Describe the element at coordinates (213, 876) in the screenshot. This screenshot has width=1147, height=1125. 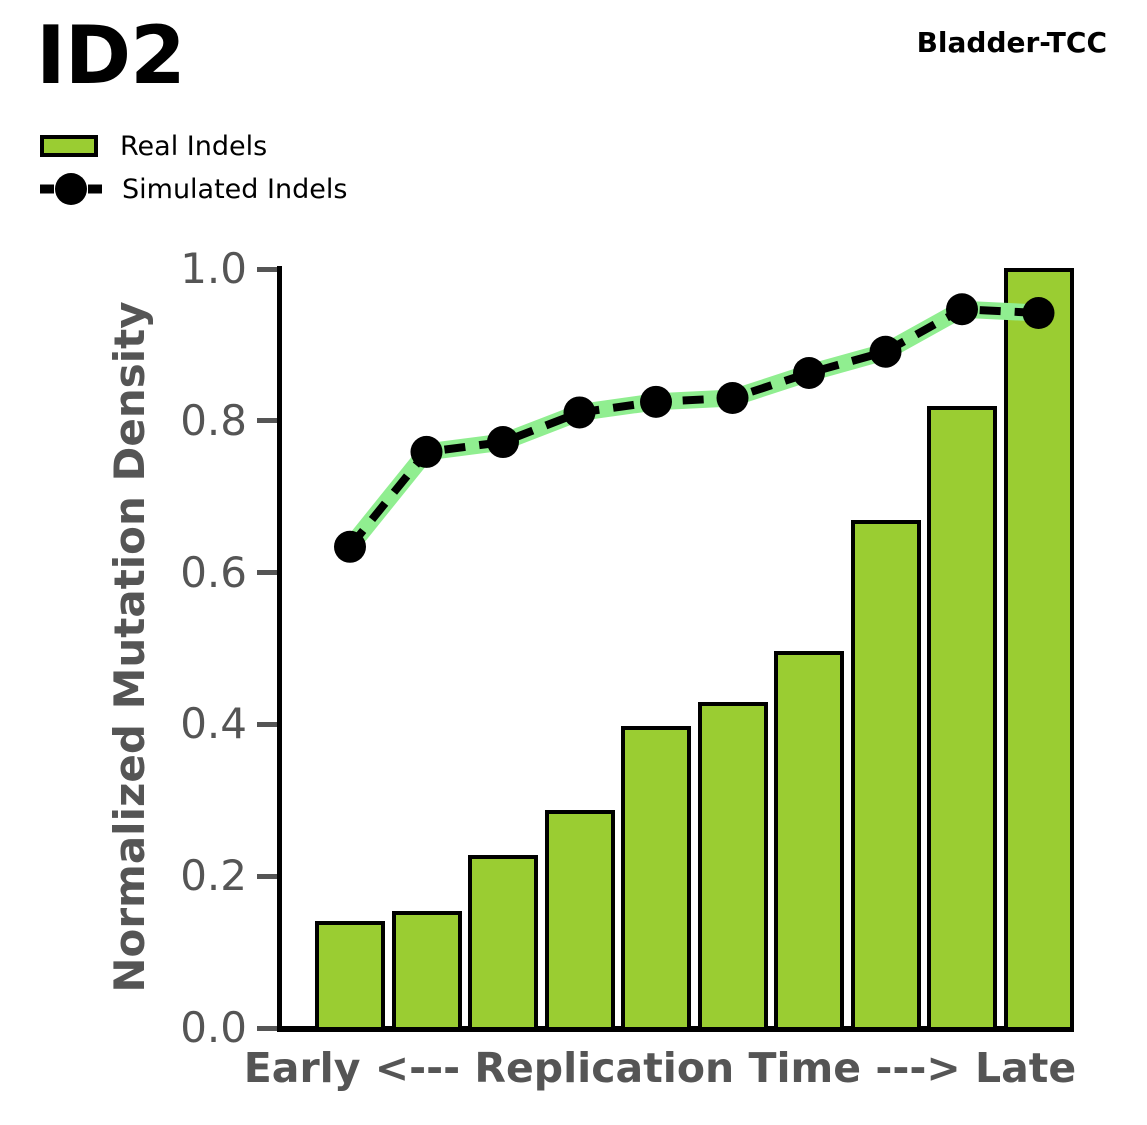
I see `y-tick-label: 0.2` at that location.